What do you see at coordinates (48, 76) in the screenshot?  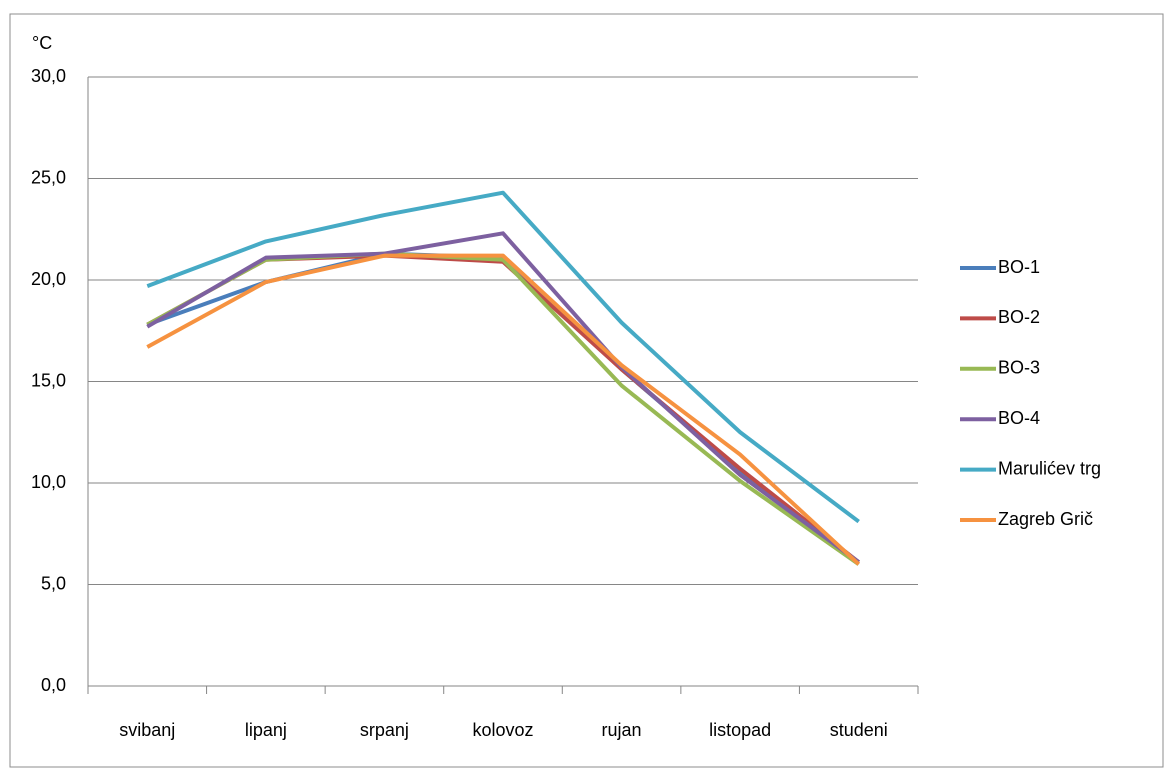 I see `y-tick-label: 30,0` at bounding box center [48, 76].